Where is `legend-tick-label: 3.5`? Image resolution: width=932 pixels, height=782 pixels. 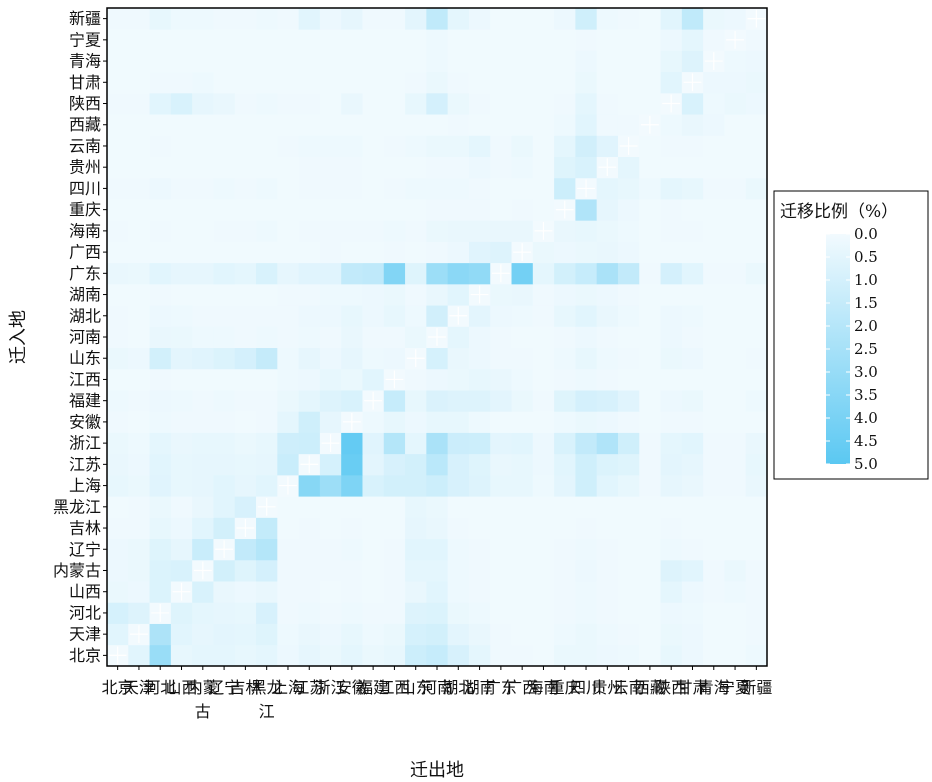 legend-tick-label: 3.5 is located at coordinates (866, 395).